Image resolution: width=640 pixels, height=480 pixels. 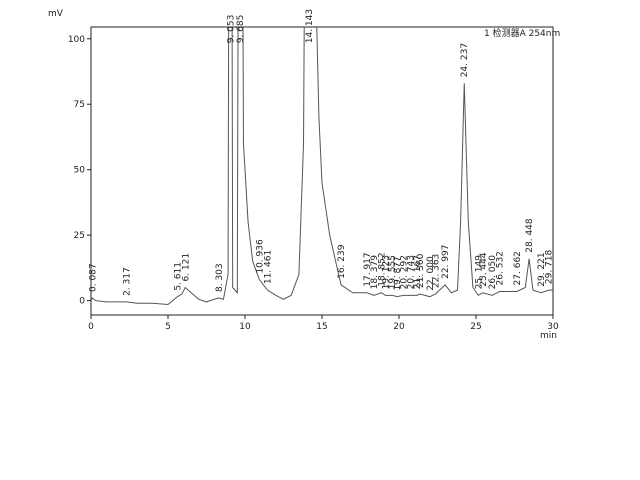 What do you see at coordinates (550, 267) in the screenshot?
I see `peak-label: 29. 718` at bounding box center [550, 267].